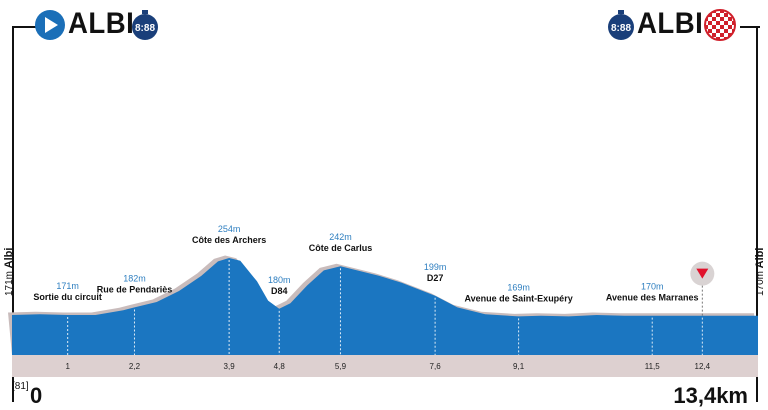 This screenshot has height=410, width=768. I want to click on right-vertical-line, so click(757, 214).